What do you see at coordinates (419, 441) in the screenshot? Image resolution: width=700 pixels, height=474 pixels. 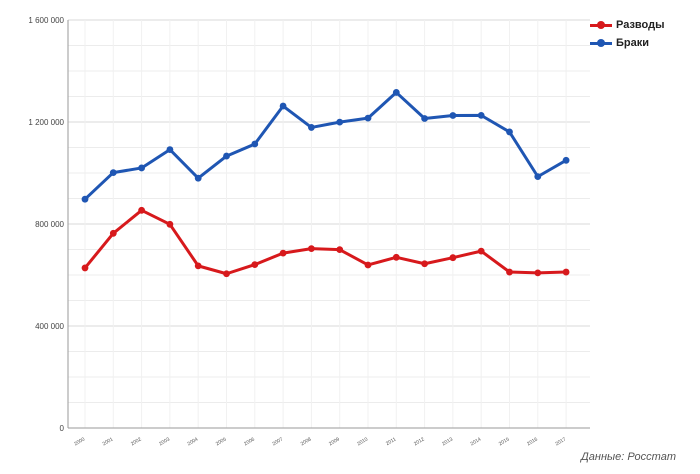 I see `x-tick-label: 2012` at bounding box center [419, 441].